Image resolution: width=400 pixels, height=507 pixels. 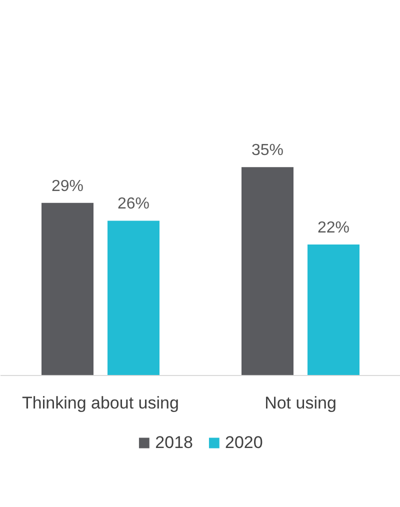 What do you see at coordinates (100, 403) in the screenshot?
I see `x-tick-label: Thinking about using` at bounding box center [100, 403].